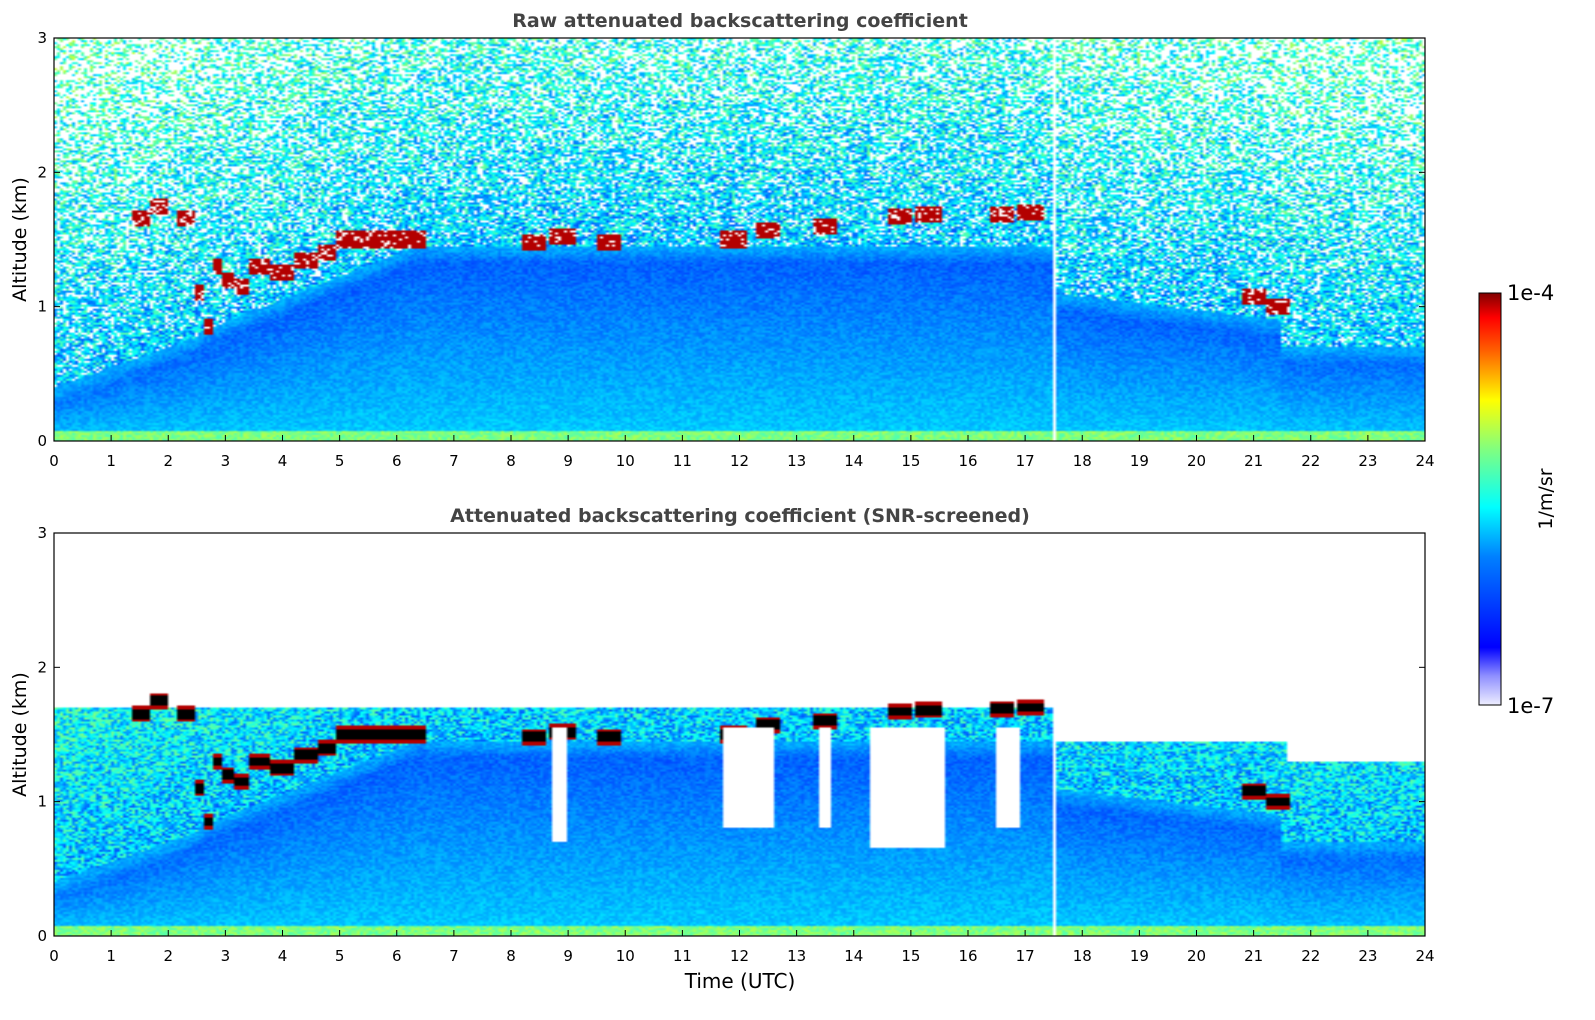 Image resolution: width=1595 pixels, height=1020 pixels. Describe the element at coordinates (511, 461) in the screenshot. I see `raw-x-tick-label: 8` at that location.